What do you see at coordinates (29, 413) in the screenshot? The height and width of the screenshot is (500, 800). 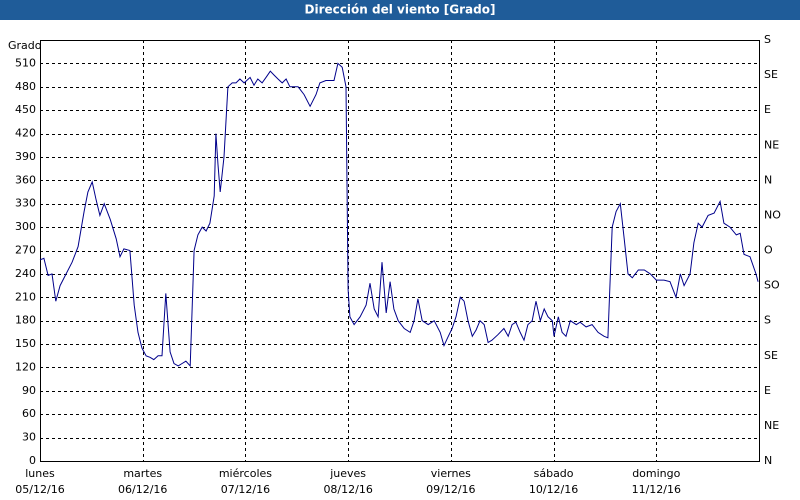 I see `y-tick-label: 60` at bounding box center [29, 413].